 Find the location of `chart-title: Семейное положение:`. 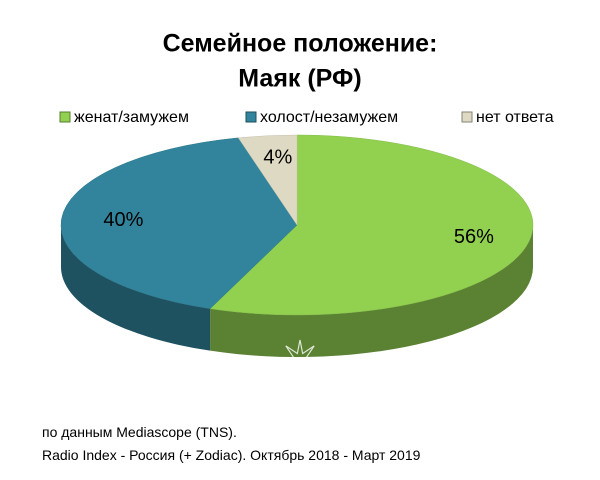

chart-title: Семейное положение: is located at coordinates (300, 44).